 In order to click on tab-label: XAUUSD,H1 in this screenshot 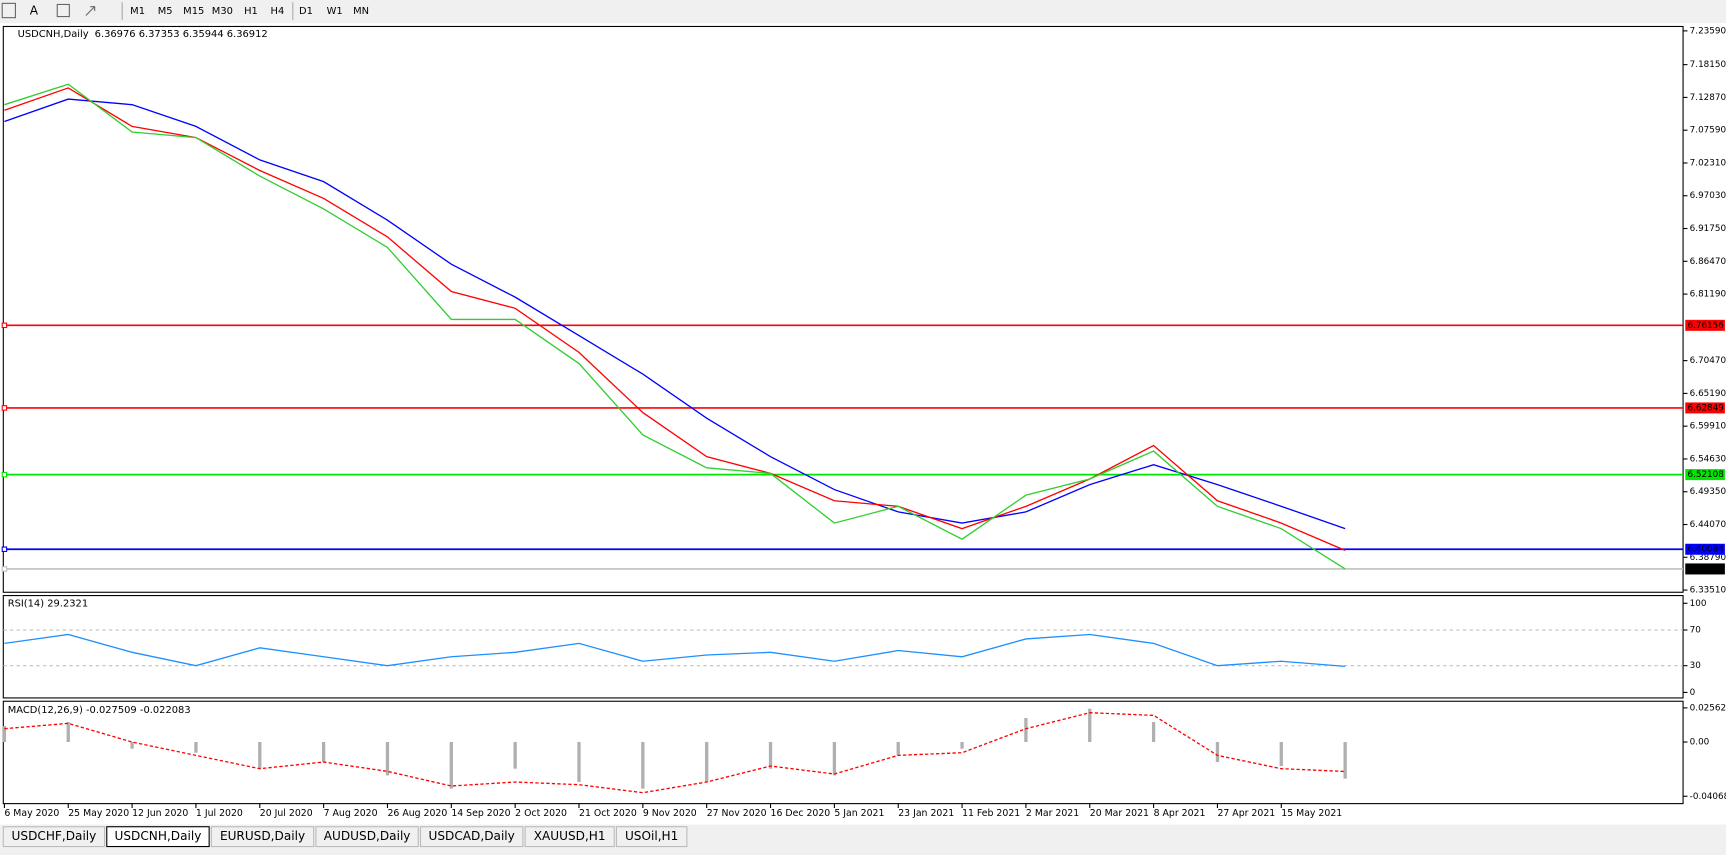, I will do `click(570, 836)`.